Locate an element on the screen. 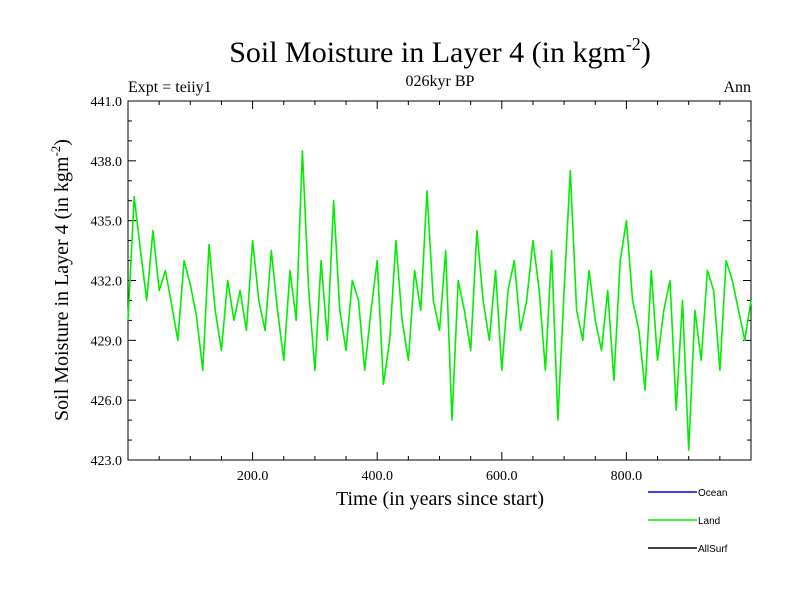 The height and width of the screenshot is (600, 800). x-tick-labels: 200.0 400.0 600.0 800.0 is located at coordinates (439, 476).